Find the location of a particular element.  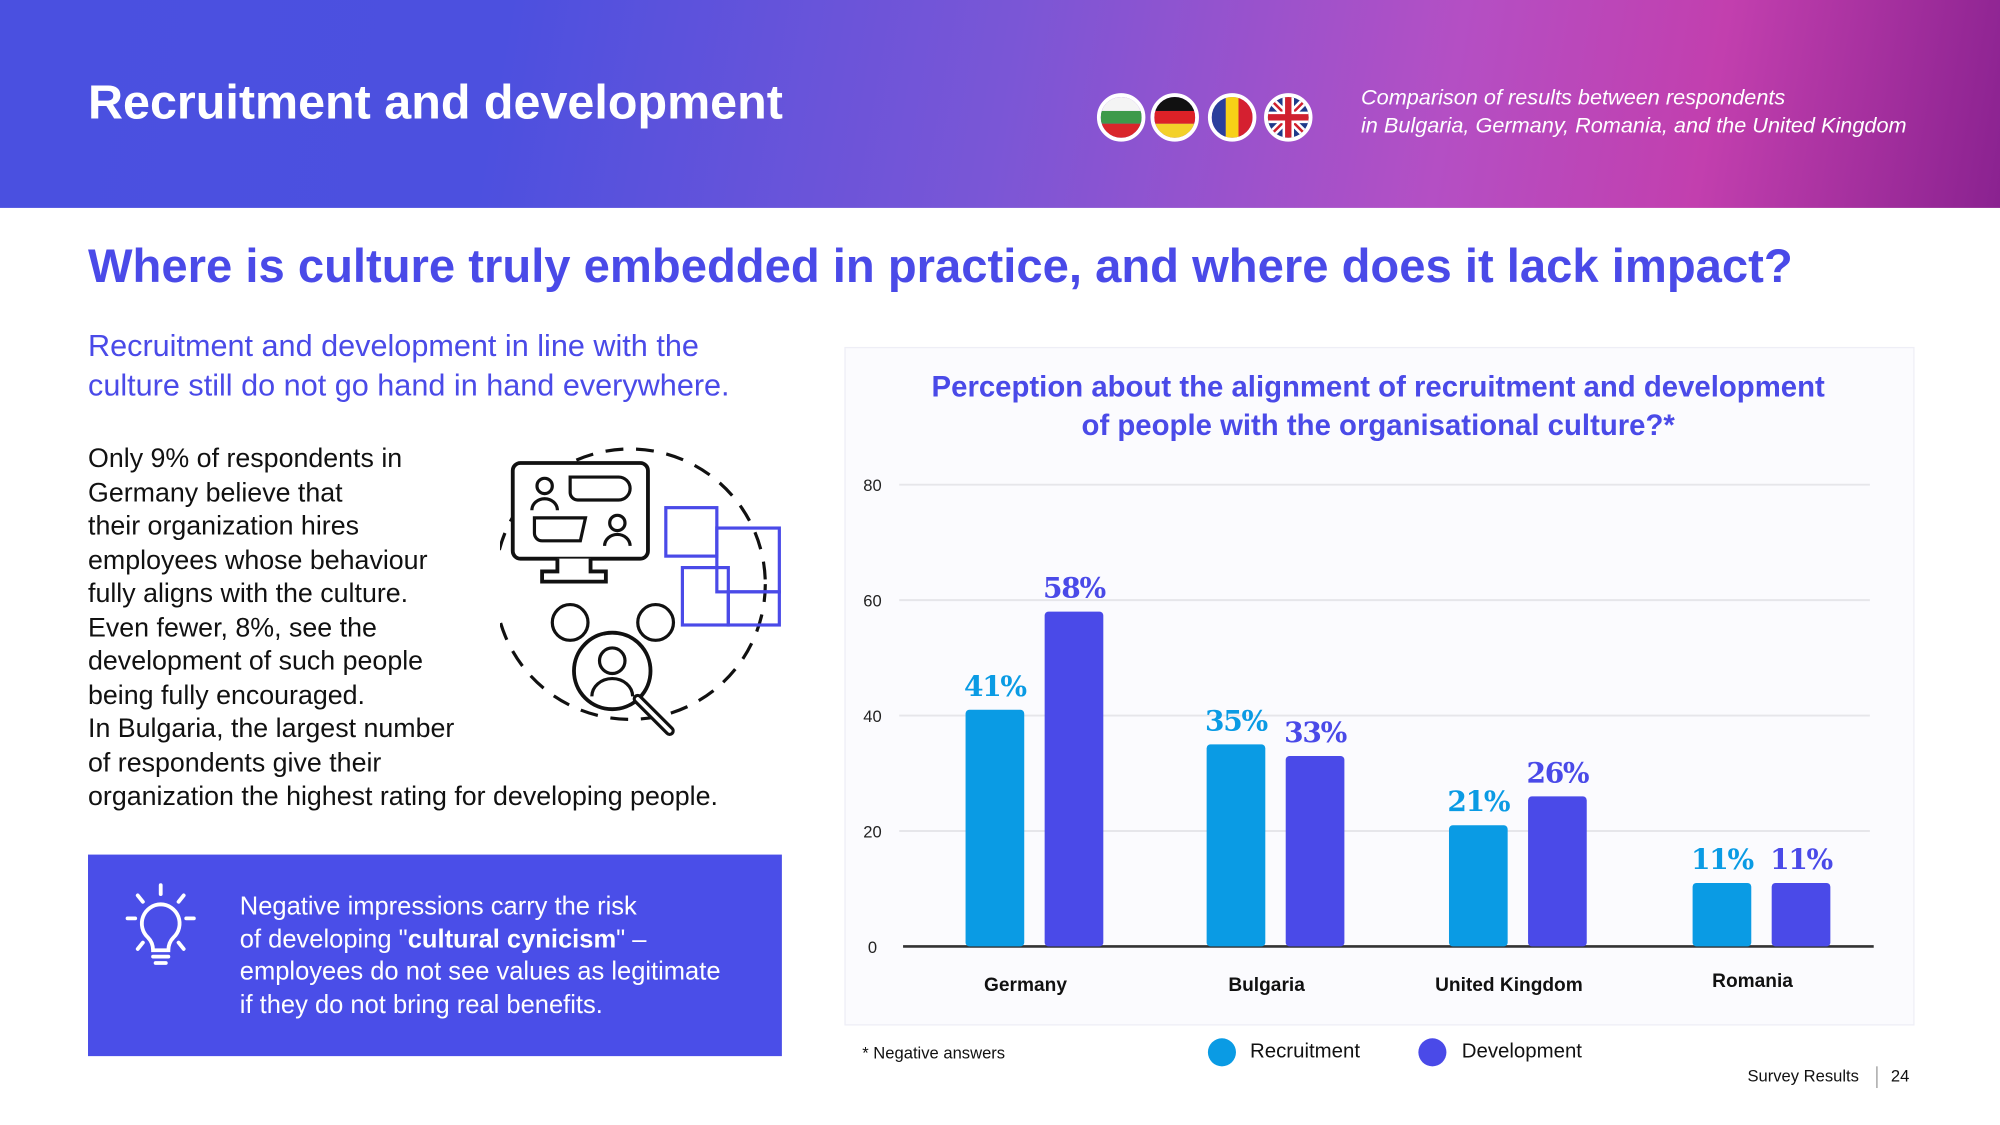

body-line: their organization hires is located at coordinates (223, 526).